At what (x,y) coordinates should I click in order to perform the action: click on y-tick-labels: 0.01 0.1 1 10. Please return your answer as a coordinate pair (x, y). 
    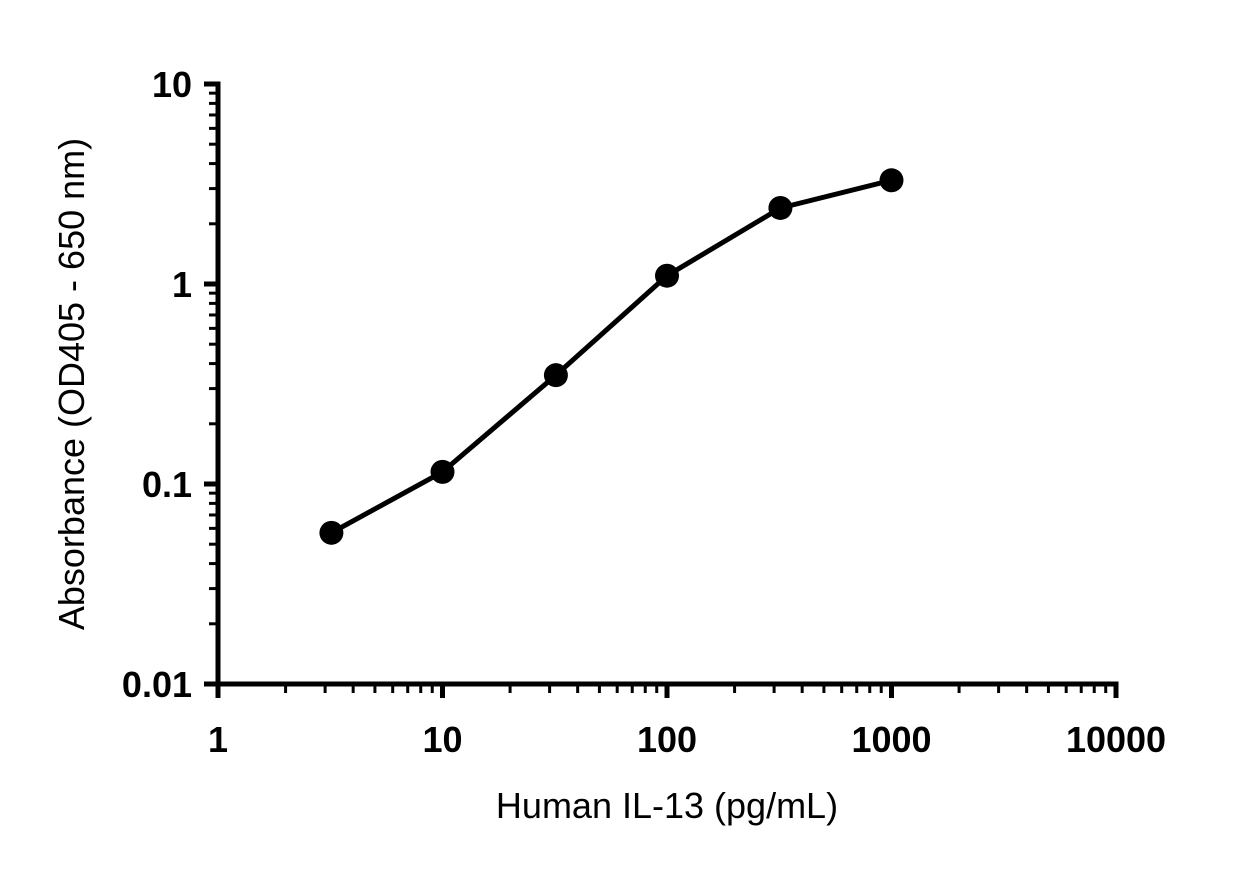
    Looking at the image, I should click on (157, 384).